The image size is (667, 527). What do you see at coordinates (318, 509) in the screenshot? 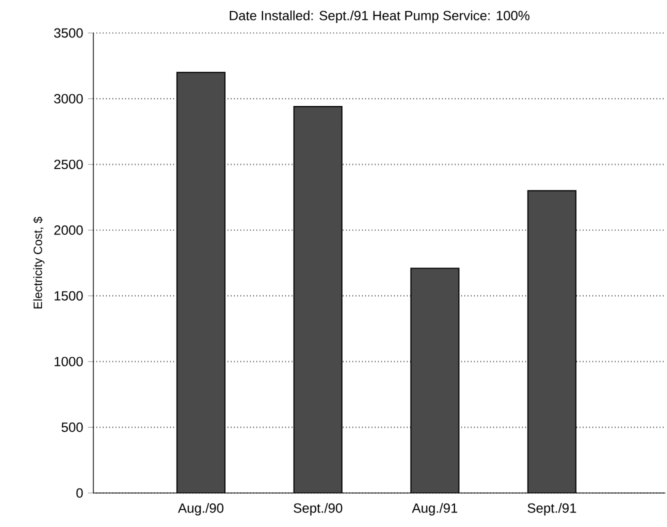
I see `x-tick-label: Sept./90` at bounding box center [318, 509].